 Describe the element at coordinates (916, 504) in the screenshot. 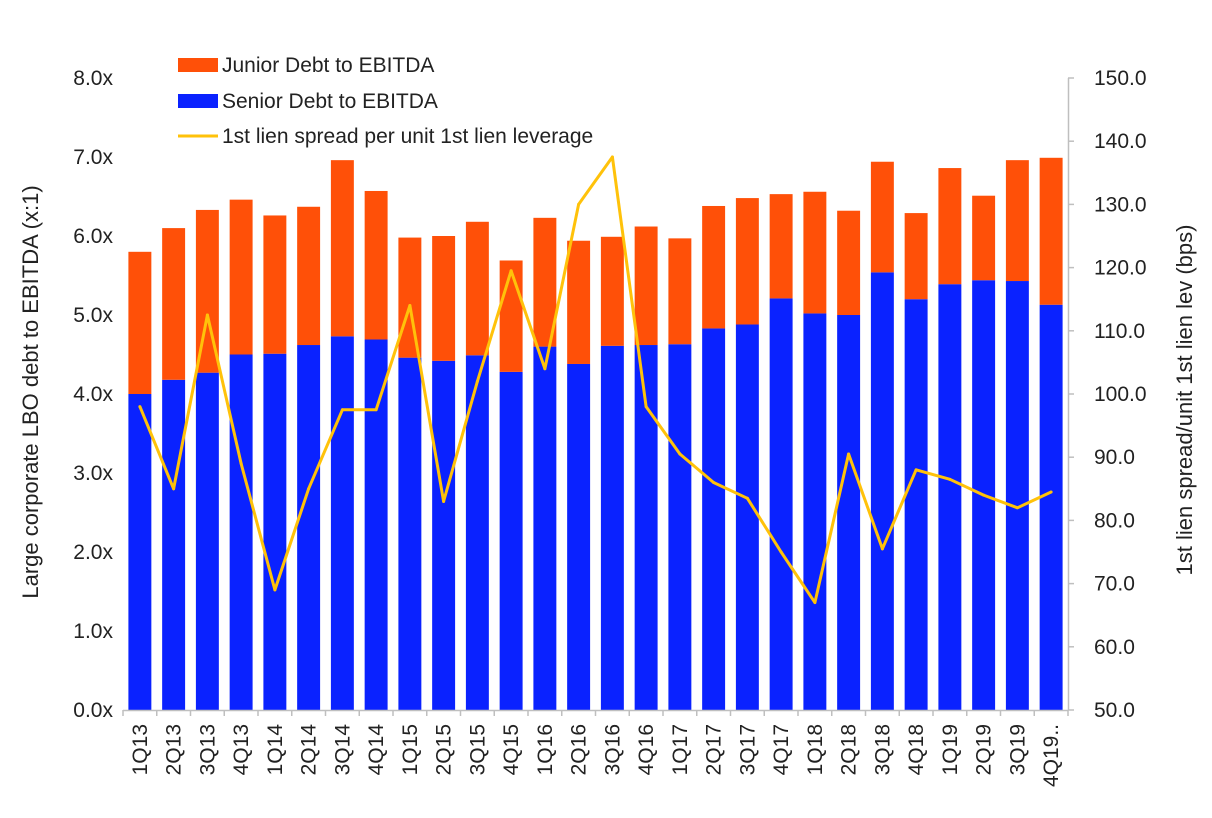

I see `bar-senior-4Q18` at that location.